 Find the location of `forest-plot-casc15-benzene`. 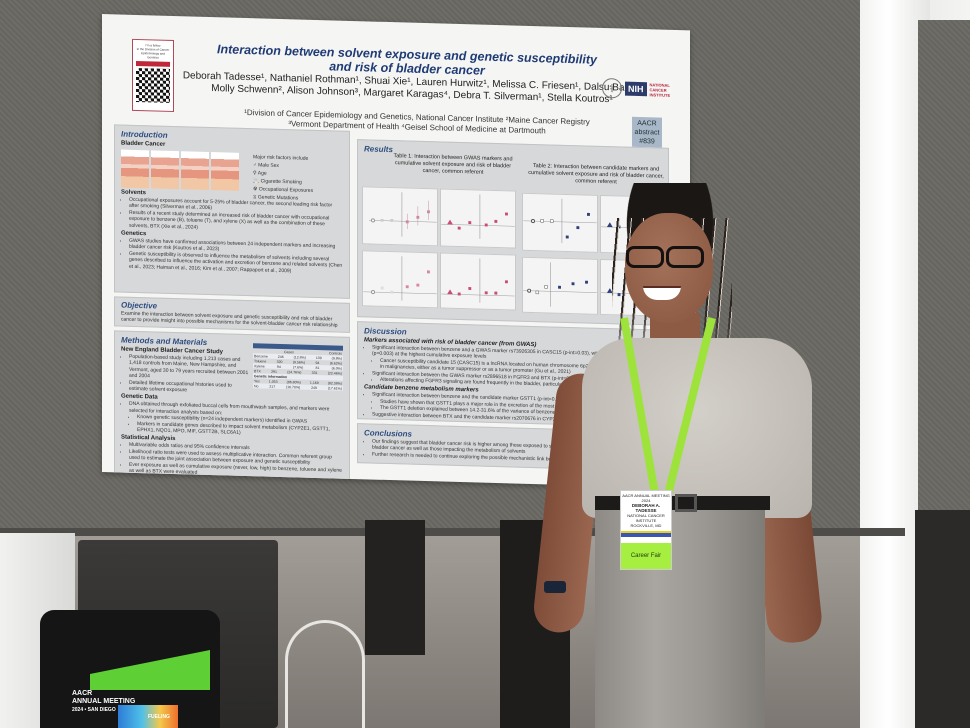

forest-plot-casc15-benzene is located at coordinates (400, 216).